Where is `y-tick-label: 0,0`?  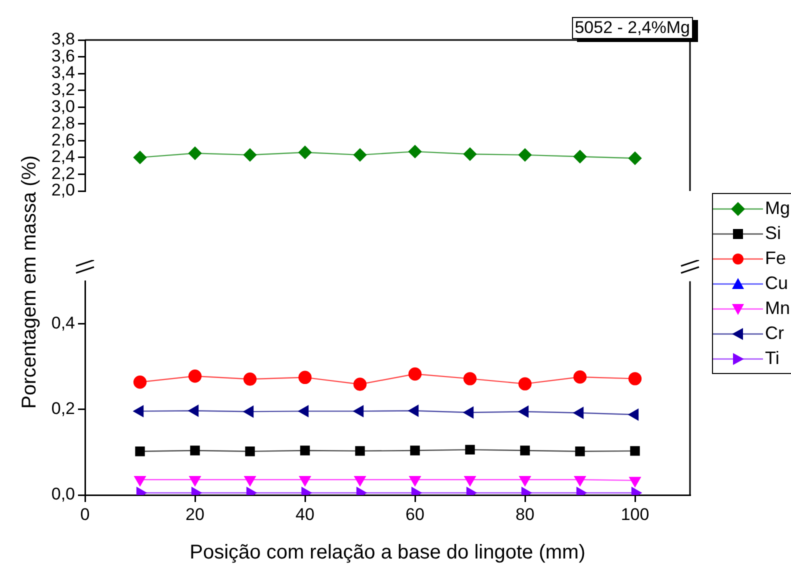 y-tick-label: 0,0 is located at coordinates (63, 494).